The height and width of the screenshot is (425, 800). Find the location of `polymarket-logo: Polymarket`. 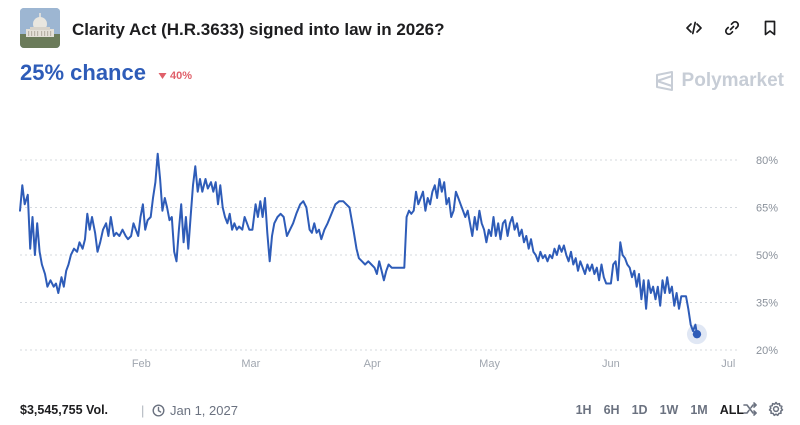

polymarket-logo: Polymarket is located at coordinates (719, 81).